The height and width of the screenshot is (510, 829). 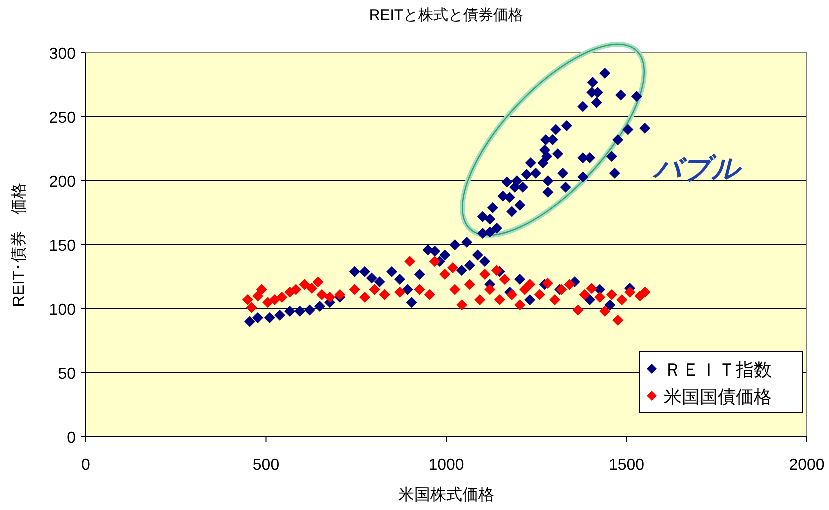 What do you see at coordinates (718, 397) in the screenshot?
I see `legend-label: 米国国債価格` at bounding box center [718, 397].